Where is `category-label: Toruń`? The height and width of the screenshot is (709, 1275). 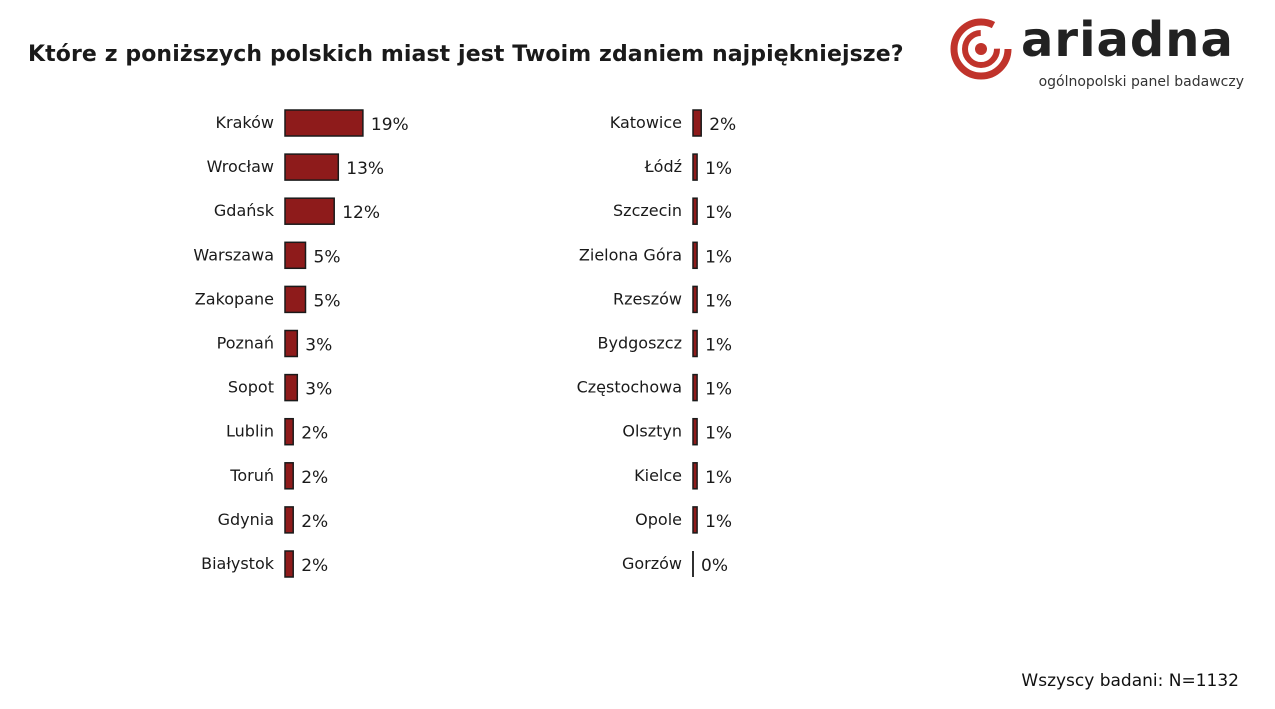
category-label: Toruń is located at coordinates (251, 475).